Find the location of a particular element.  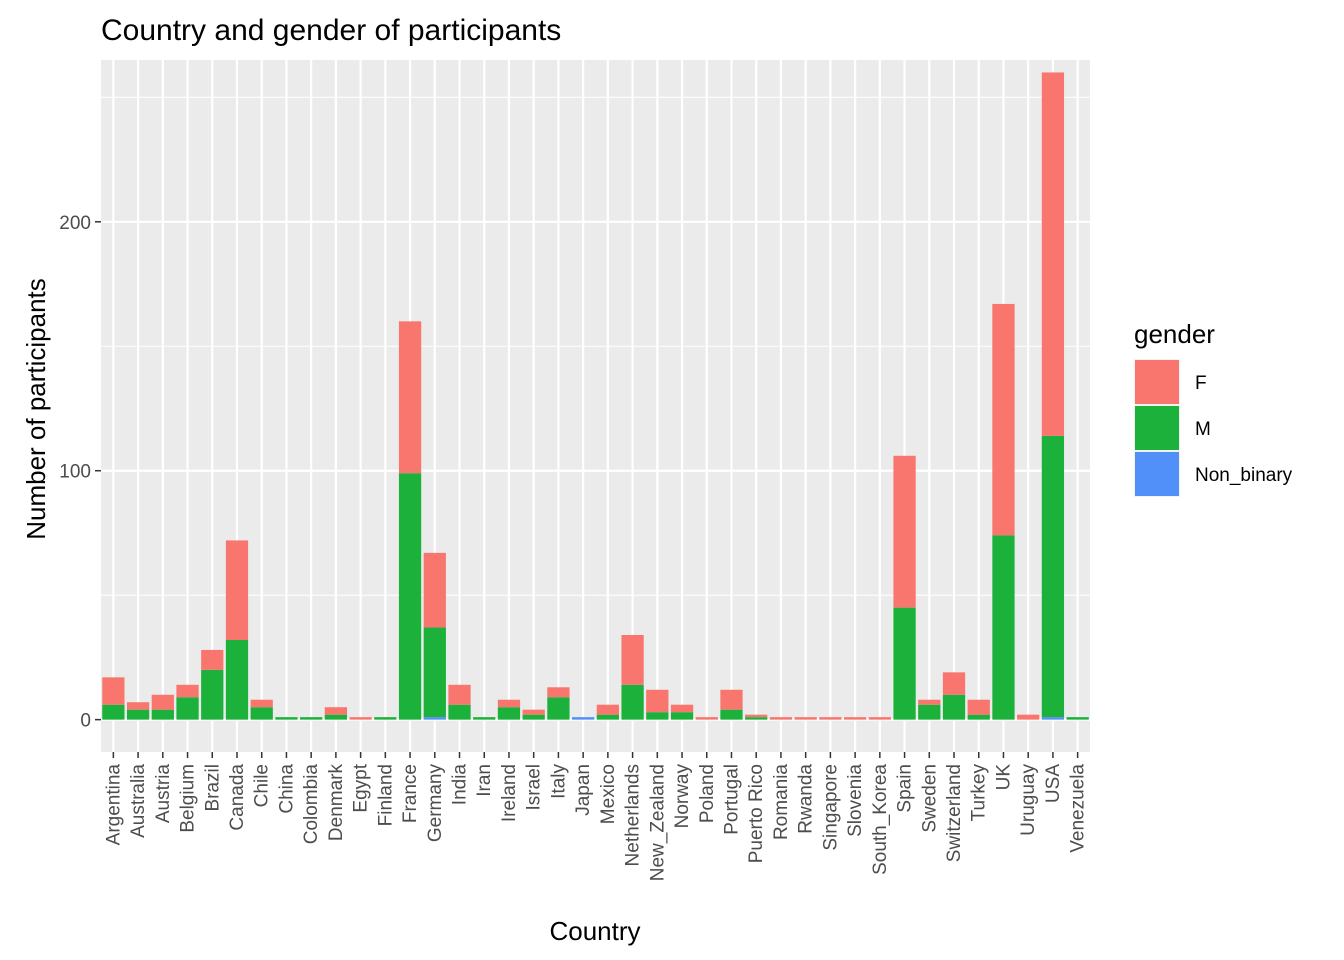

x-tick-label: Mexico is located at coordinates (608, 794).